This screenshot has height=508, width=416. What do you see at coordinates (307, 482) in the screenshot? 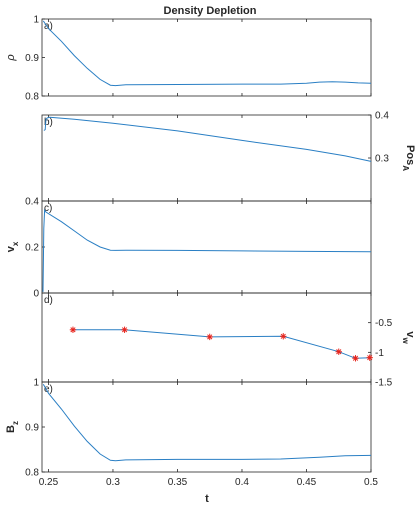
I see `x-tick-label: 0.45` at bounding box center [307, 482].